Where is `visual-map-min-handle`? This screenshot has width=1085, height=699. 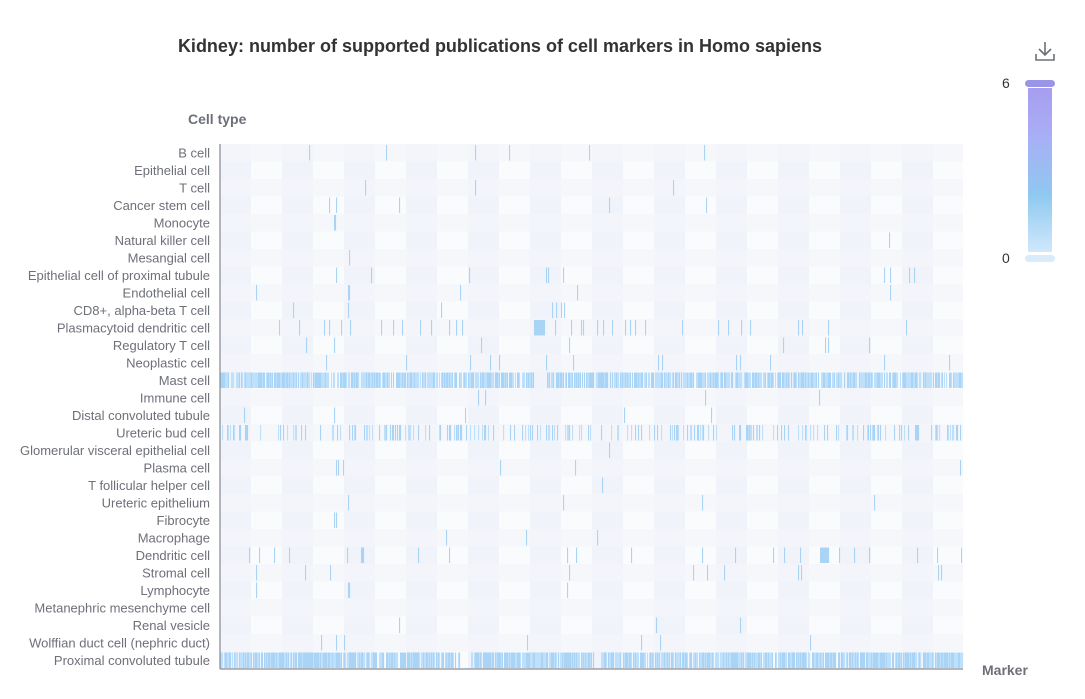 visual-map-min-handle is located at coordinates (1040, 258).